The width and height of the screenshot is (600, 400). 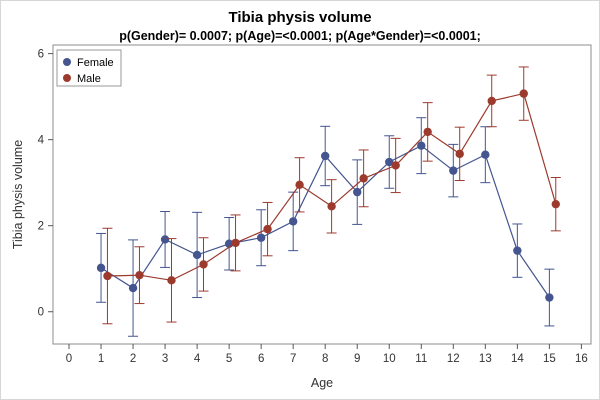 I want to click on legend-label: Male, so click(x=89, y=79).